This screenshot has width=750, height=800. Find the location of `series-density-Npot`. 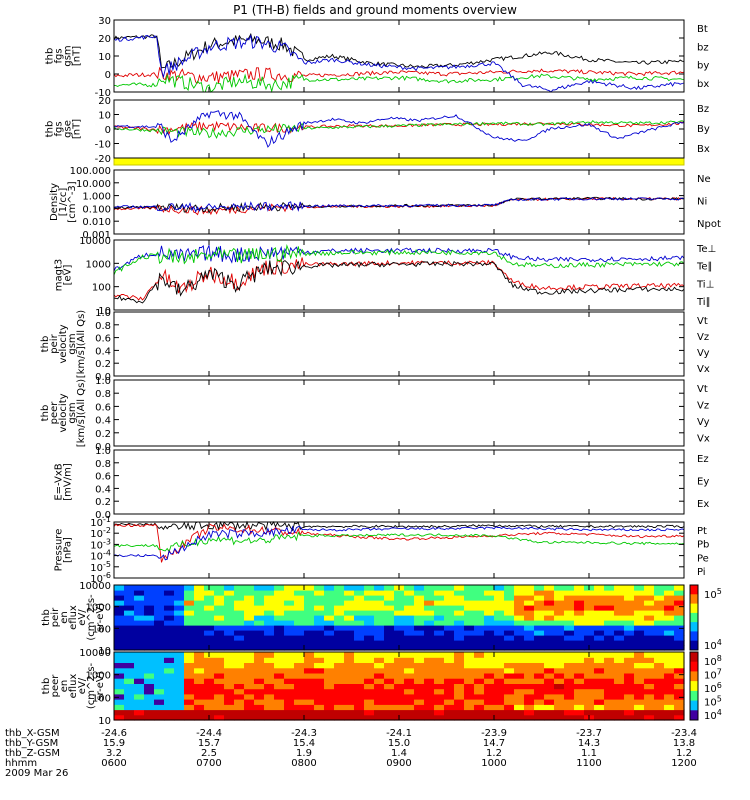

series-density-Npot is located at coordinates (399, 205).